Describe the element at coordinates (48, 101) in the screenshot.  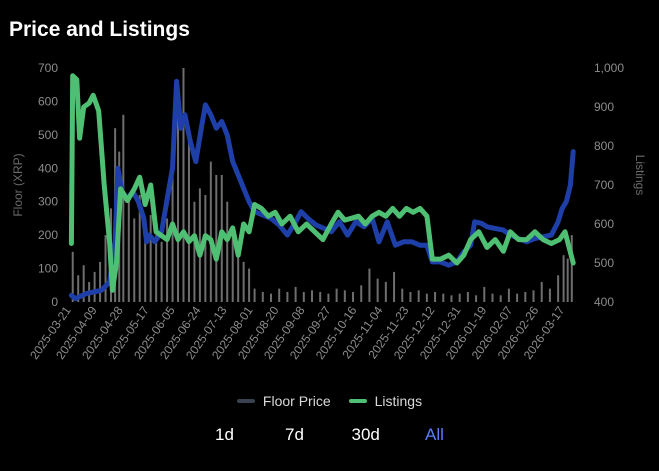
I see `y-left-tick-label: 600` at that location.